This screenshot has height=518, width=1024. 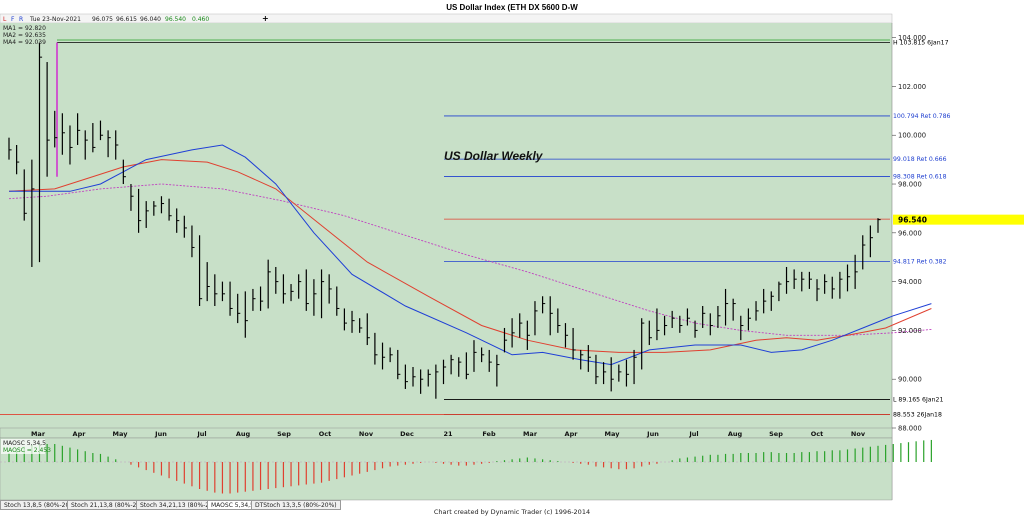 What do you see at coordinates (13, 19) in the screenshot?
I see `toolbar-icon-1: F` at bounding box center [13, 19].